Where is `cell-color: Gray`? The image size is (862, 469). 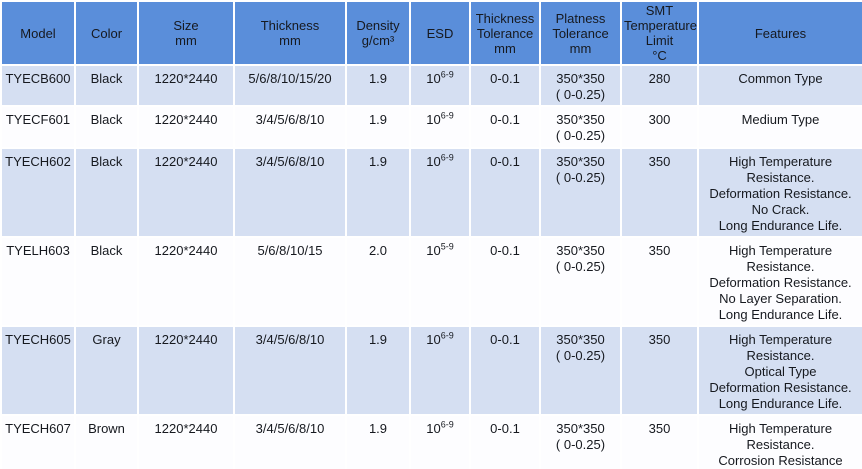
cell-color: Gray is located at coordinates (106, 370).